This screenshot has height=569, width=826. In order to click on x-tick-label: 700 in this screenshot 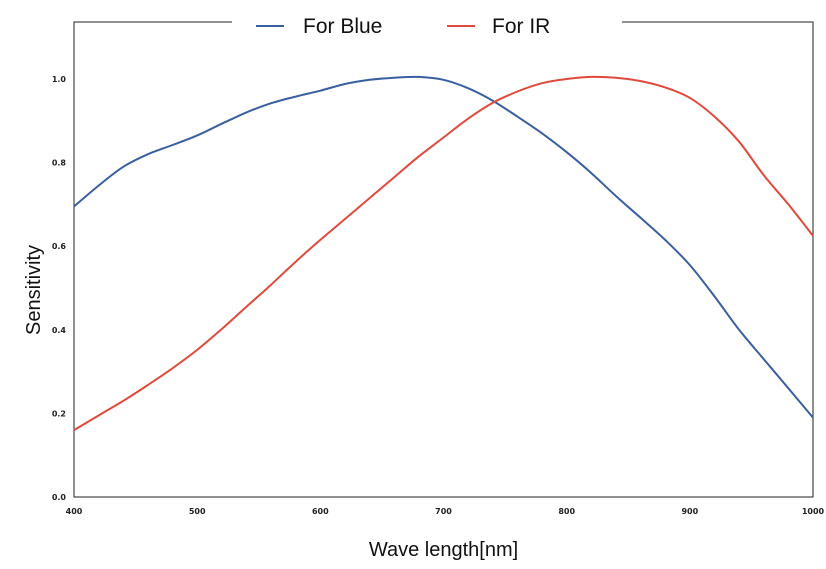, I will do `click(443, 511)`.